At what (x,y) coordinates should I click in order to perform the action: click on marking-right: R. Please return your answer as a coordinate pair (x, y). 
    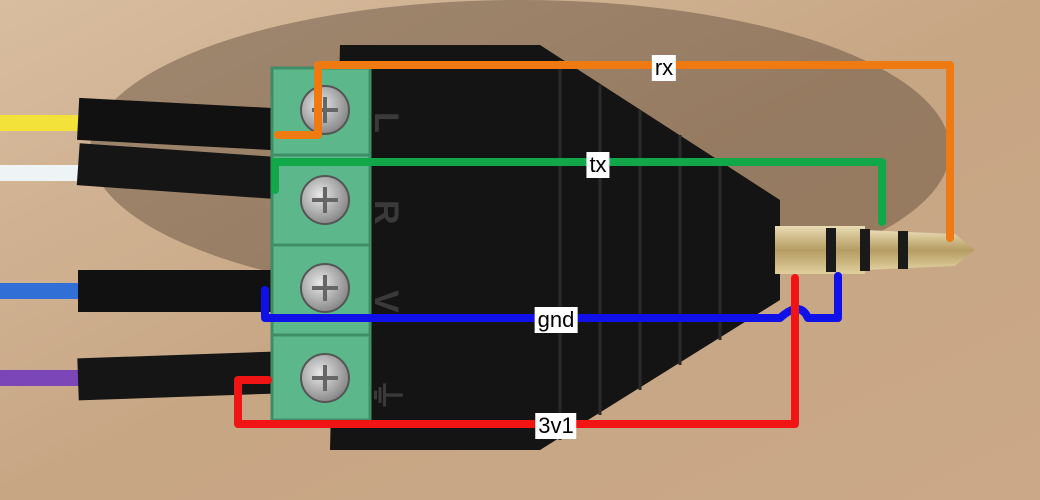
    Looking at the image, I should click on (386, 212).